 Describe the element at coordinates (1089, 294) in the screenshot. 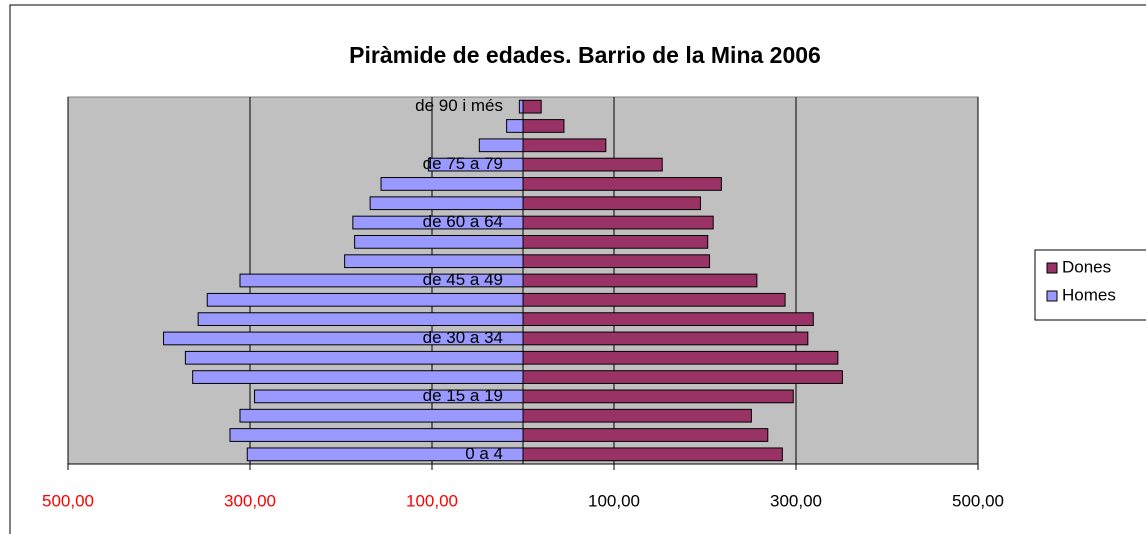

I see `legend-label: Homes` at that location.